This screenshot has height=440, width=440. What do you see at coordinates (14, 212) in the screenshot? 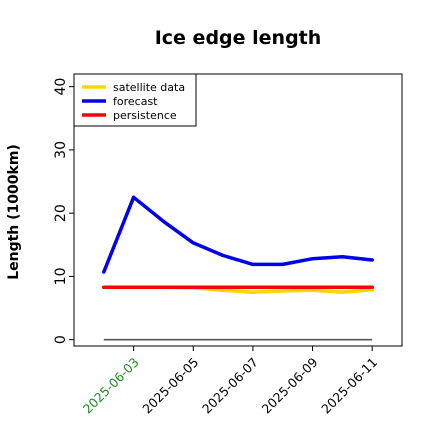
I see `y-axis-label: Length (1000km)` at bounding box center [14, 212].